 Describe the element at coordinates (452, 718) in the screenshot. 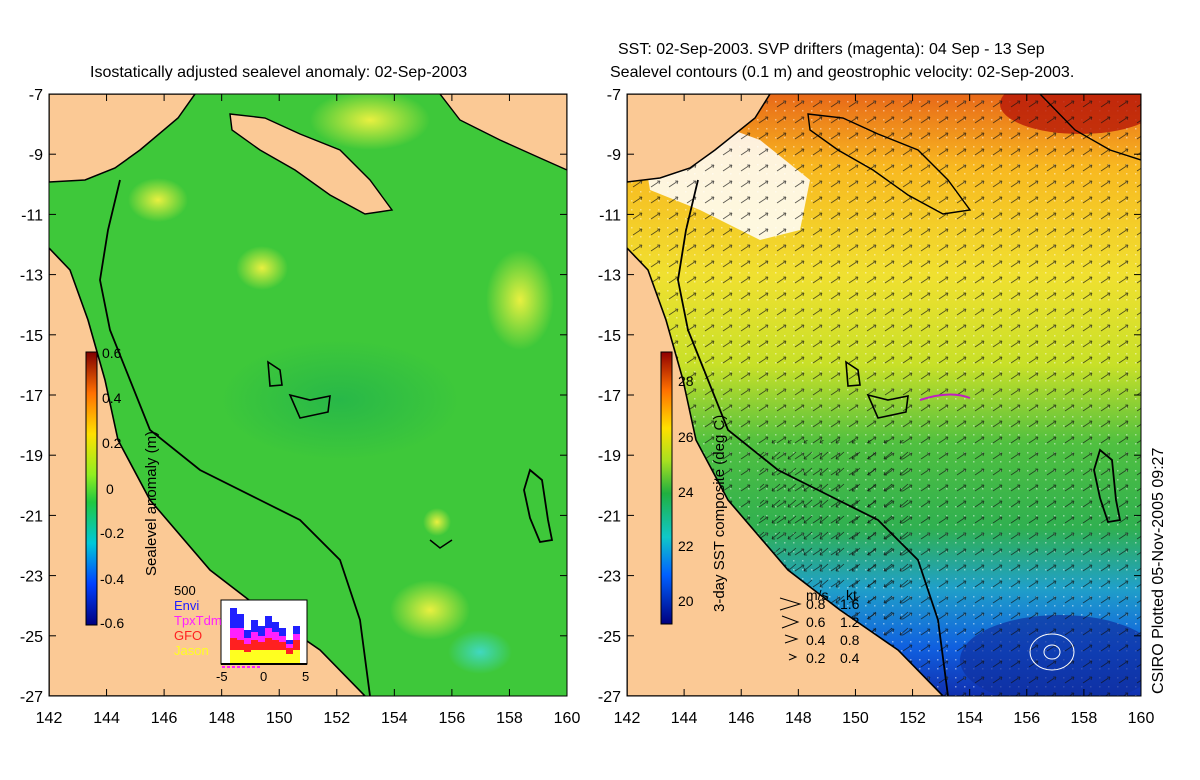

I see `left-lon-label: 156` at that location.